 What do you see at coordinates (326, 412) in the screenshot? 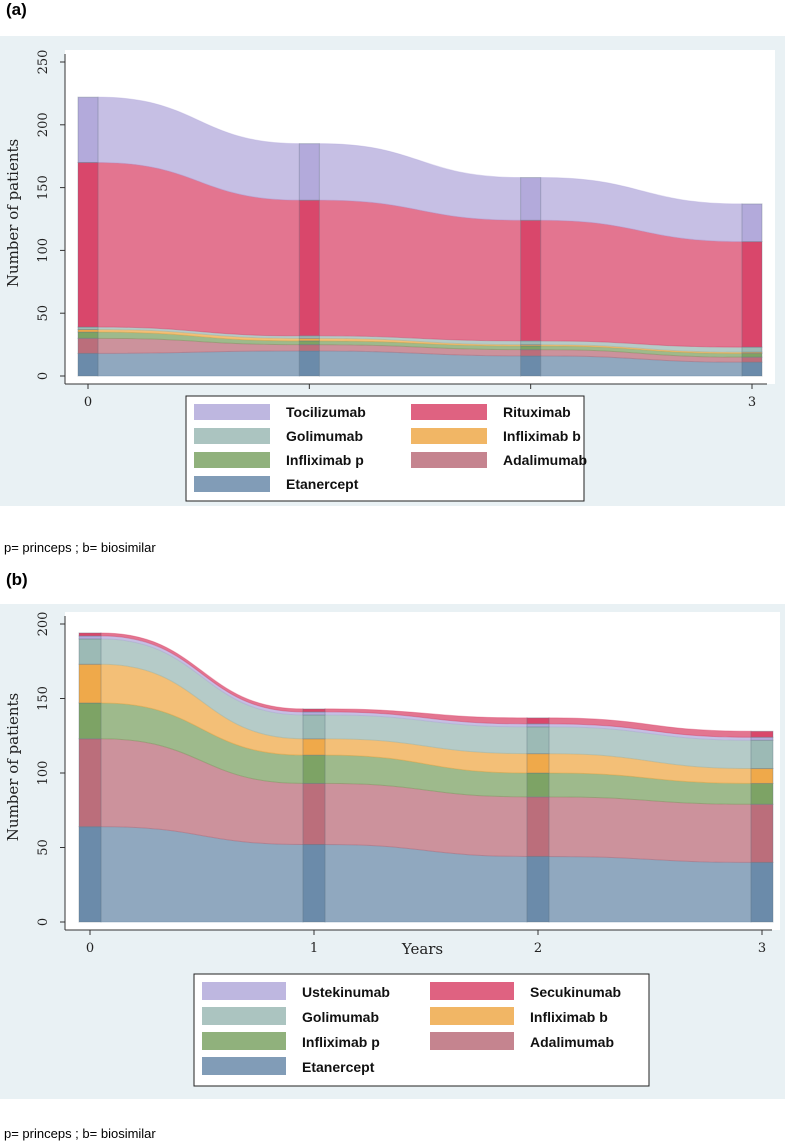
I see `legend-label-tocilizumab: Tocilizumab` at bounding box center [326, 412].